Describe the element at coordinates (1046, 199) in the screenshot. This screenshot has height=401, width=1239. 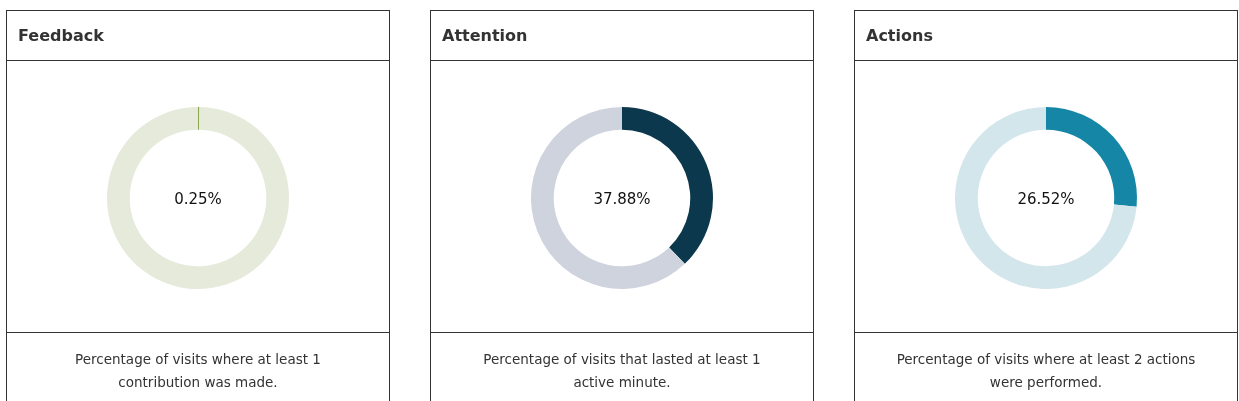
I see `text: 26.52%` at that location.